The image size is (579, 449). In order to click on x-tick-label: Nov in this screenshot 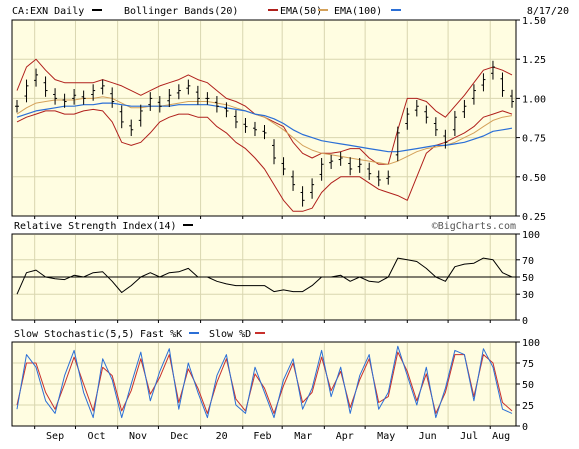, I will do `click(138, 436)`.